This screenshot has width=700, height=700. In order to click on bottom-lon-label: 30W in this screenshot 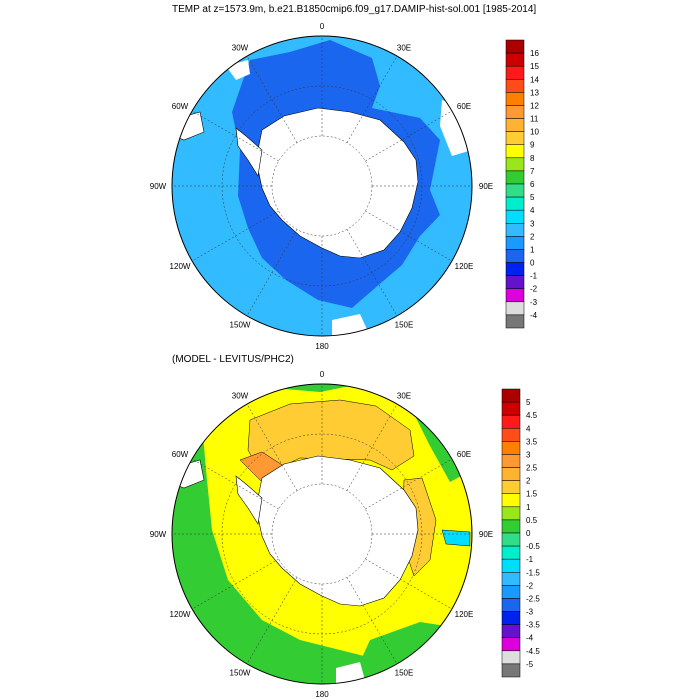, I will do `click(240, 395)`.